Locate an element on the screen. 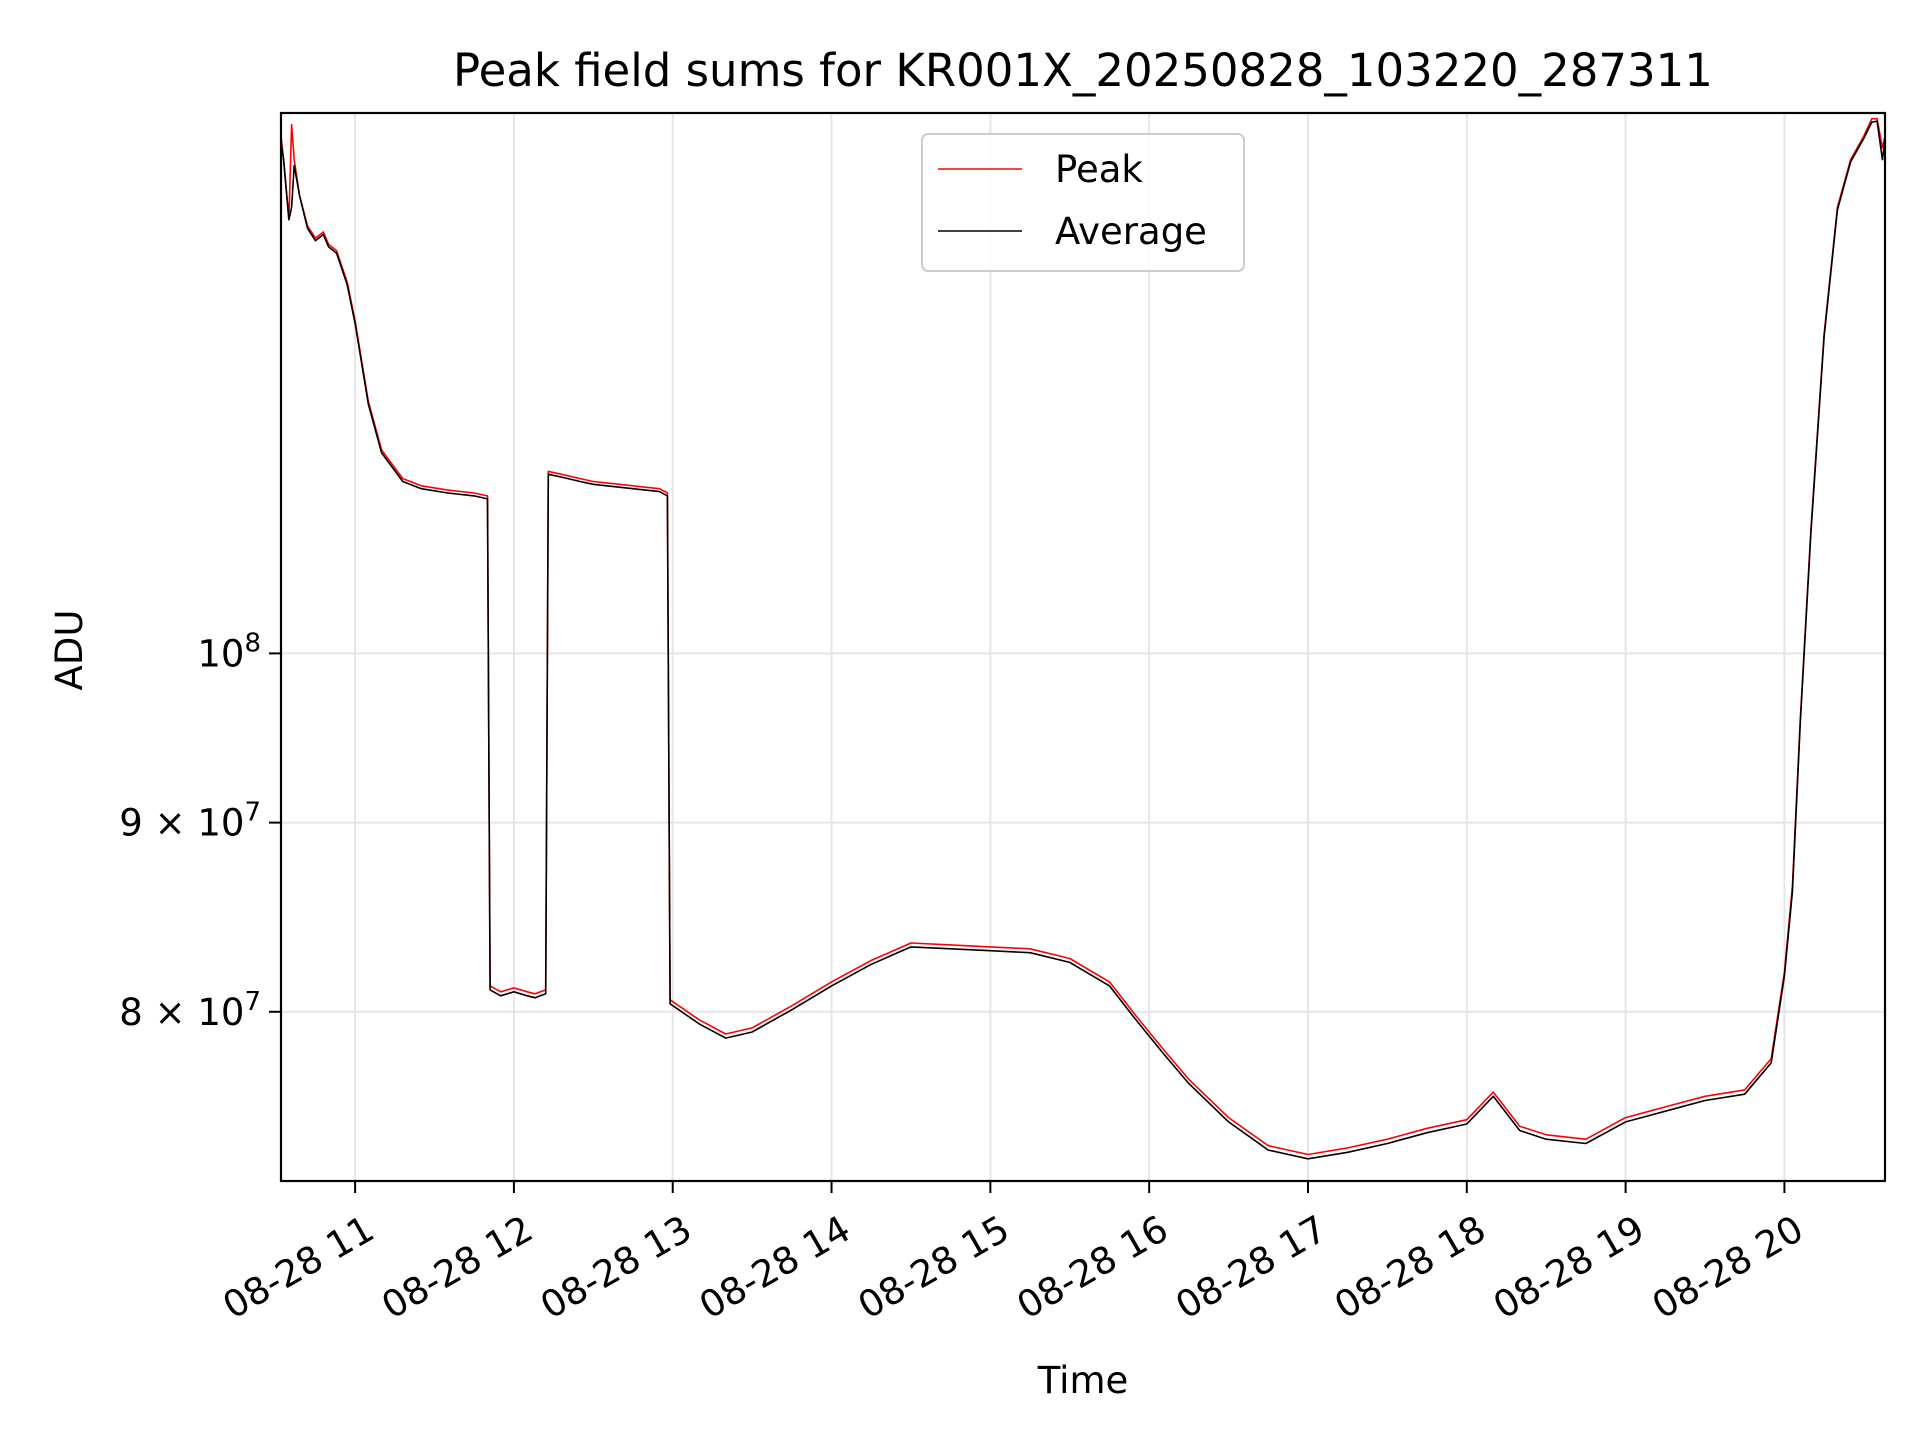 The height and width of the screenshot is (1440, 1920). y-axis-label: ADU is located at coordinates (69, 650).